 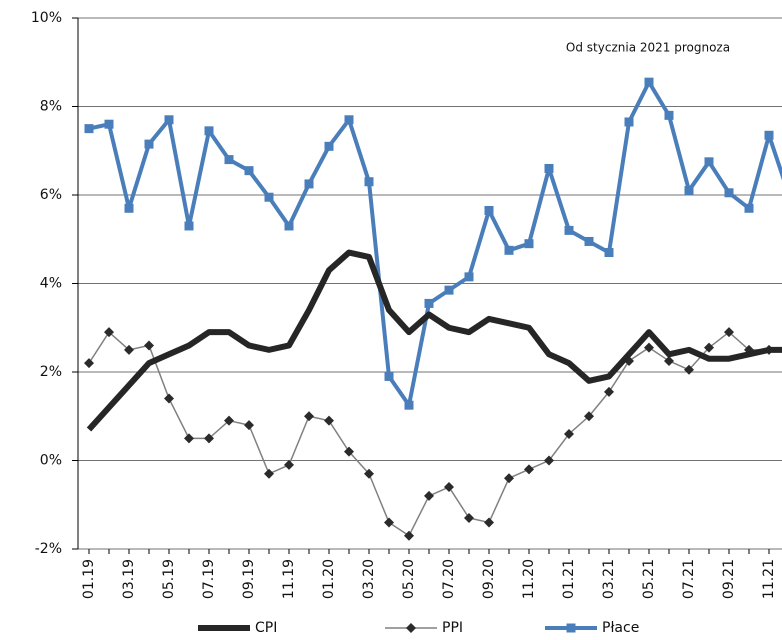 What do you see at coordinates (620, 628) in the screenshot?
I see `legend-label: Płace` at bounding box center [620, 628].